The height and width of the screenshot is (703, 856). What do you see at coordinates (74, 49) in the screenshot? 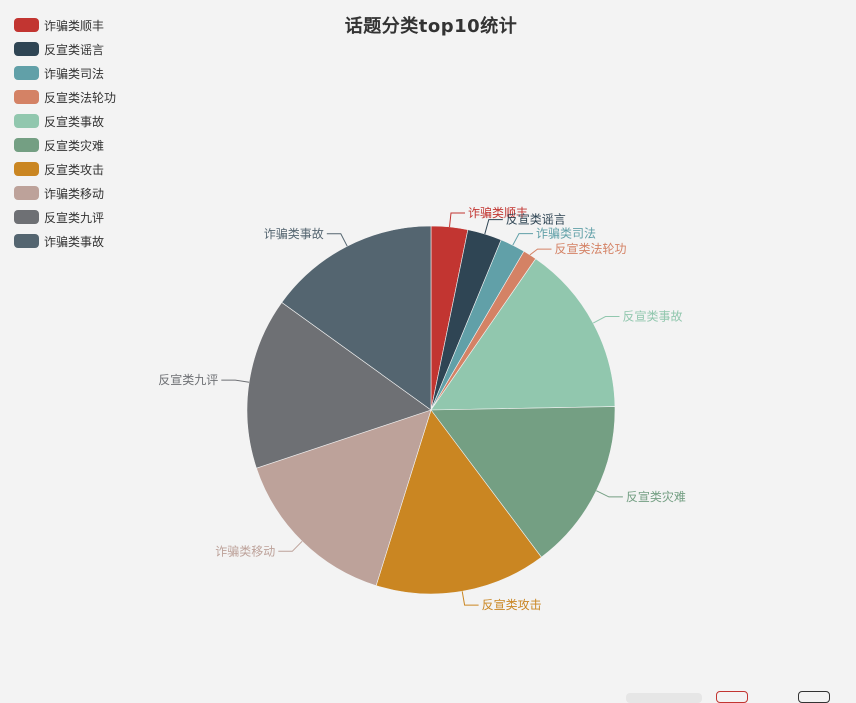
I see `legend-label: 反宣类谣言` at bounding box center [74, 49].